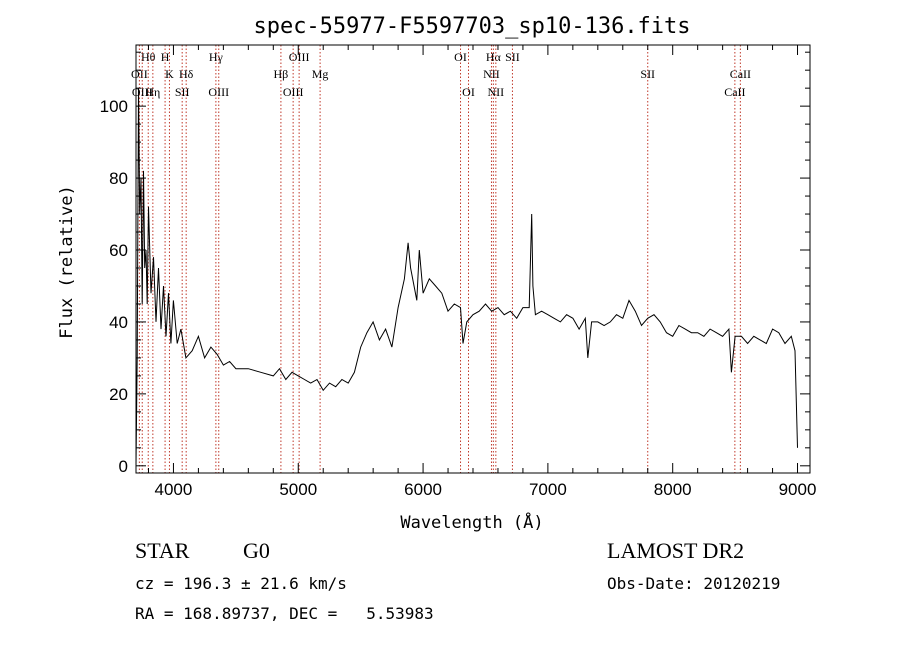  I want to click on spectral-line-label: OII, so click(139, 74).